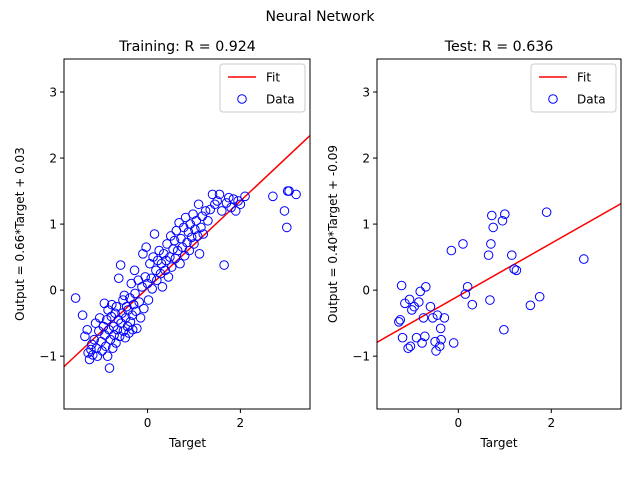 The width and height of the screenshot is (640, 480). Describe the element at coordinates (551, 423) in the screenshot. I see `test-xtick-label: 2` at that location.